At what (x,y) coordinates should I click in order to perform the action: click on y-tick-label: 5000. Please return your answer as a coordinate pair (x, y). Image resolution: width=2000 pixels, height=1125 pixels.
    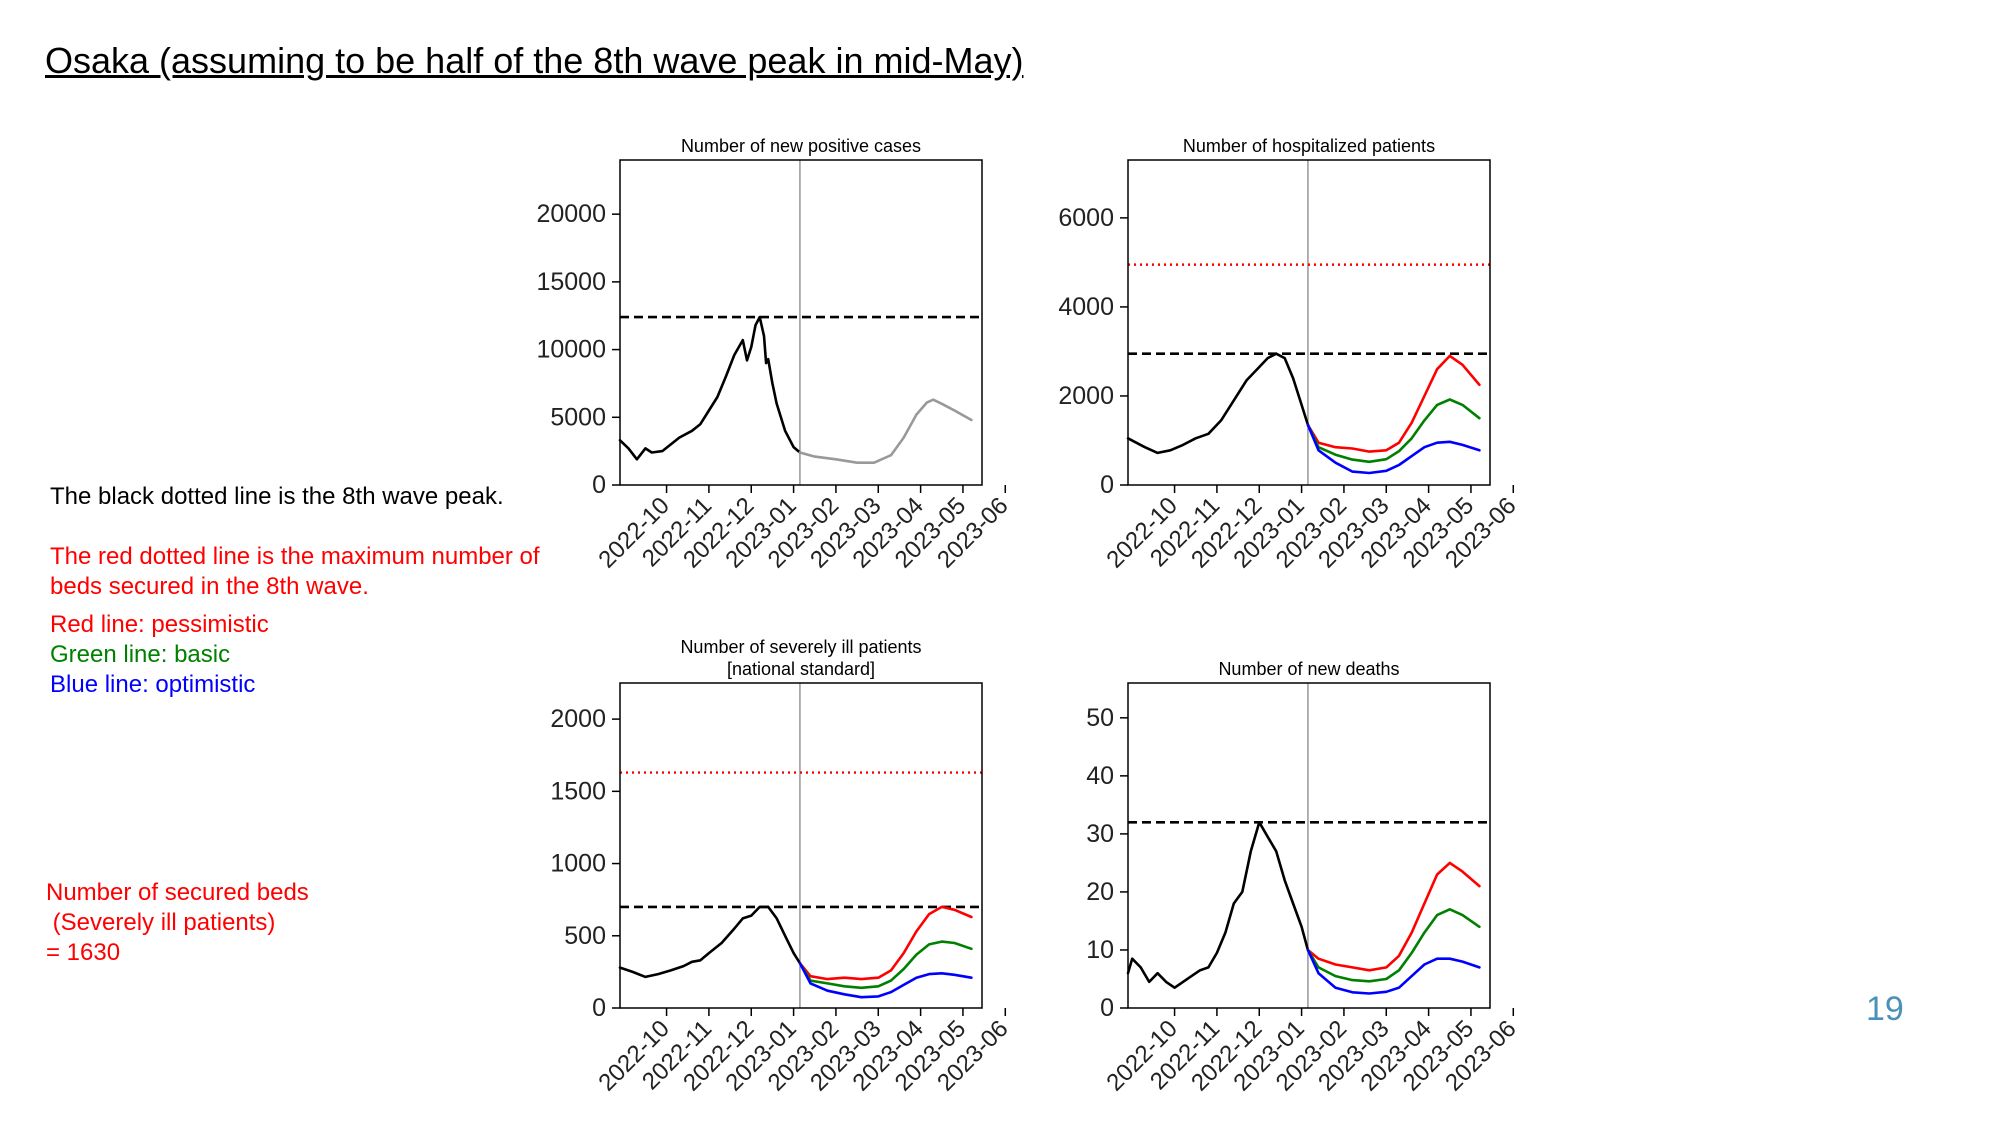
    Looking at the image, I should click on (578, 417).